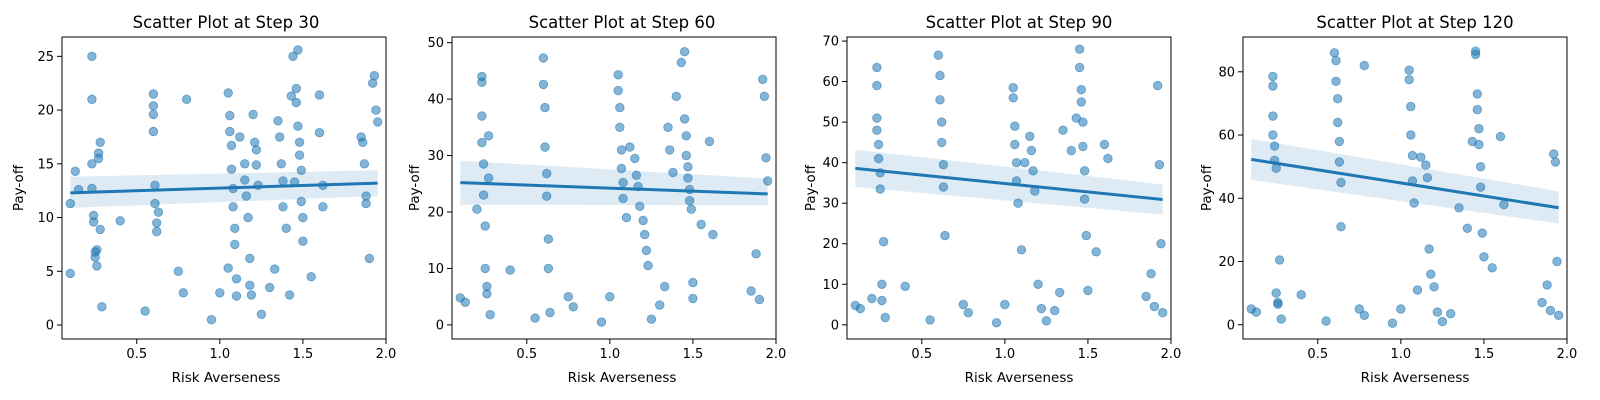  I want to click on y-tick-label: 70, so click(830, 42).